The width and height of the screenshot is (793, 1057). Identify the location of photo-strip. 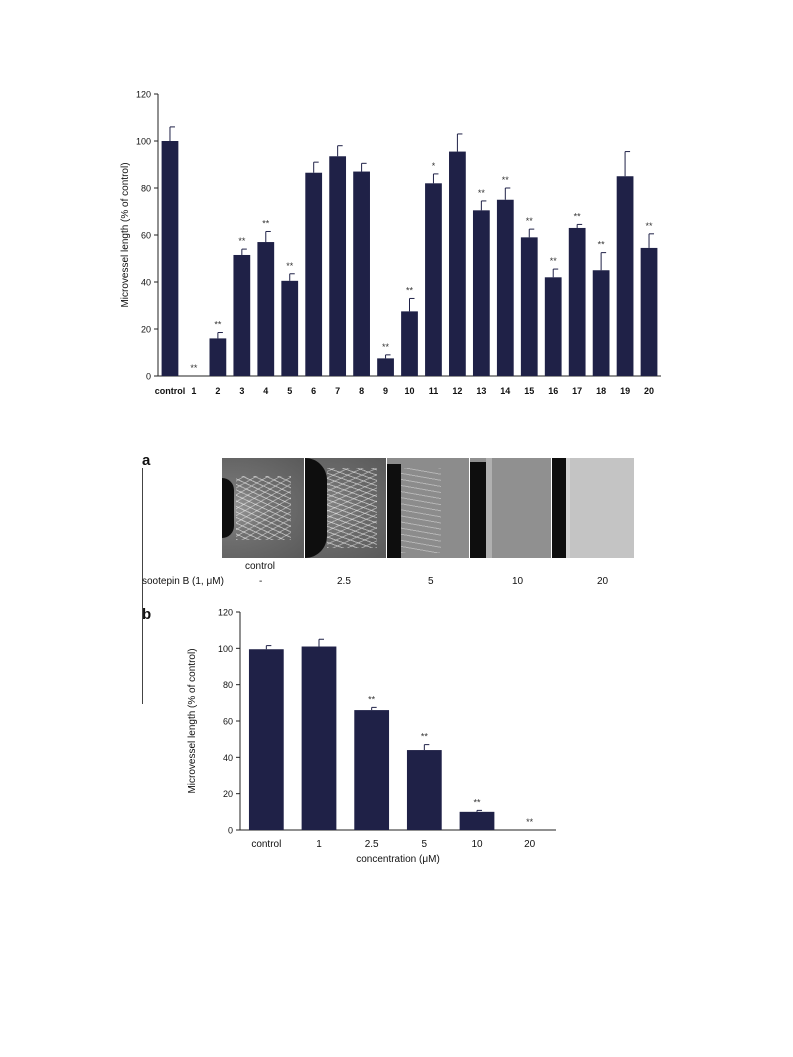
(428, 508).